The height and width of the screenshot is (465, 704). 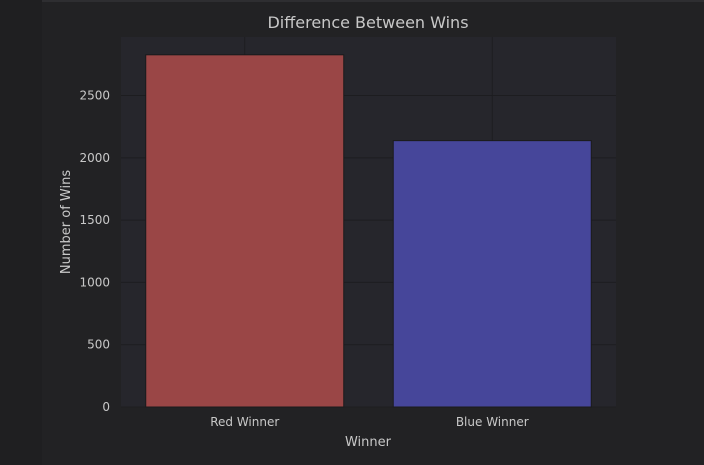 What do you see at coordinates (244, 422) in the screenshot?
I see `x-tick-label: Red Winner` at bounding box center [244, 422].